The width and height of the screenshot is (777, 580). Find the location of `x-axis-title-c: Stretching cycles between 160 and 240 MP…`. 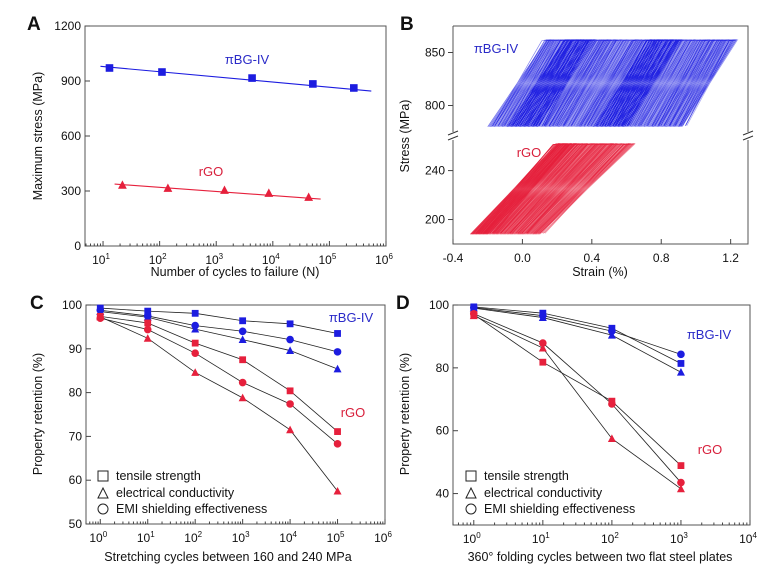

x-axis-title-c: Stretching cycles between 160 and 240 MP… is located at coordinates (227, 557).